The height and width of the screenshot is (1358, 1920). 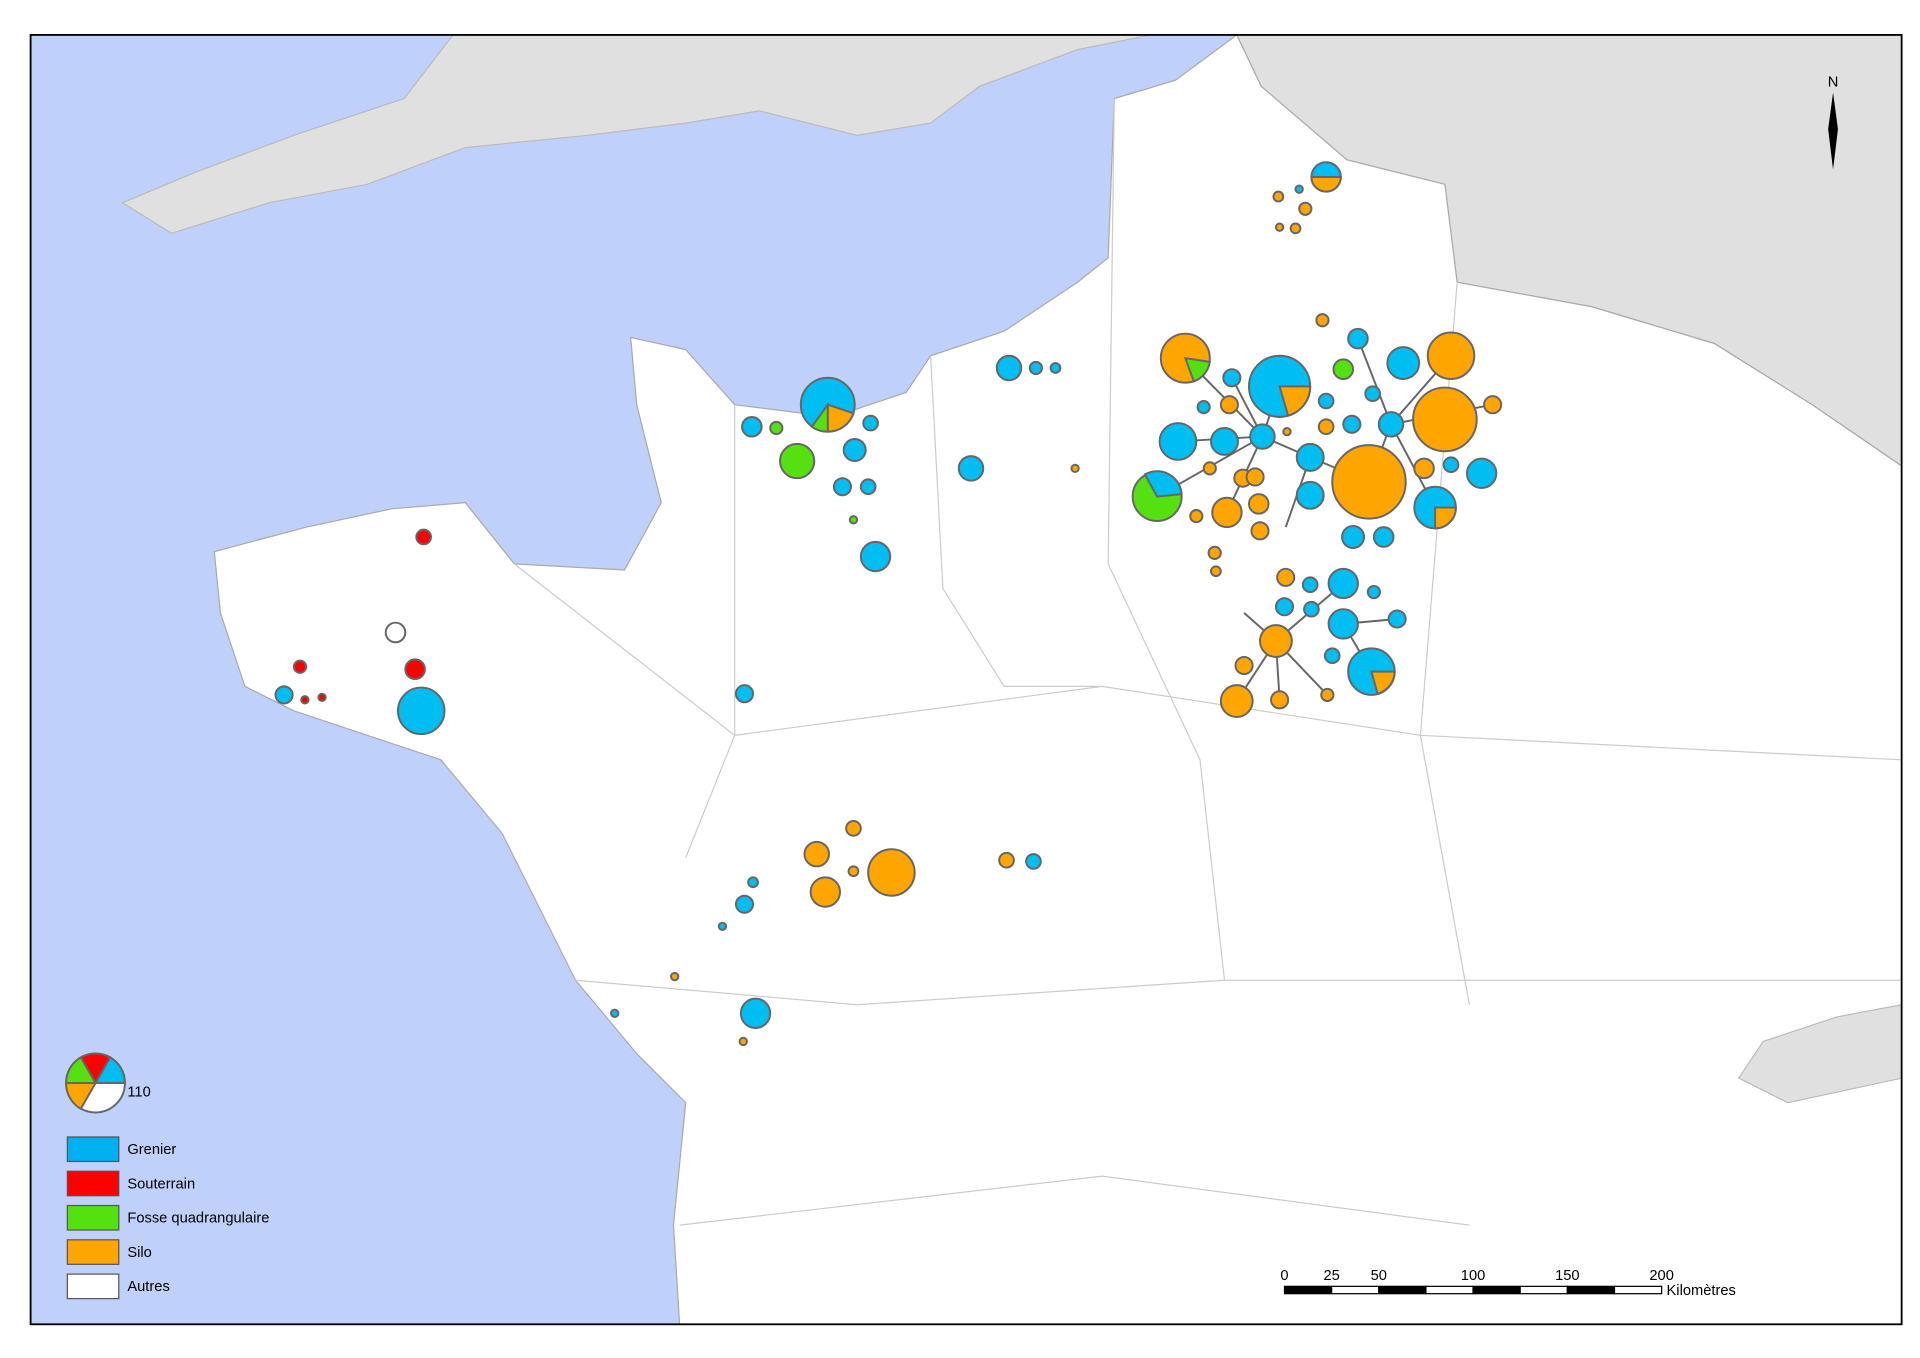 I want to click on legend-label: Grenier, so click(x=151, y=1150).